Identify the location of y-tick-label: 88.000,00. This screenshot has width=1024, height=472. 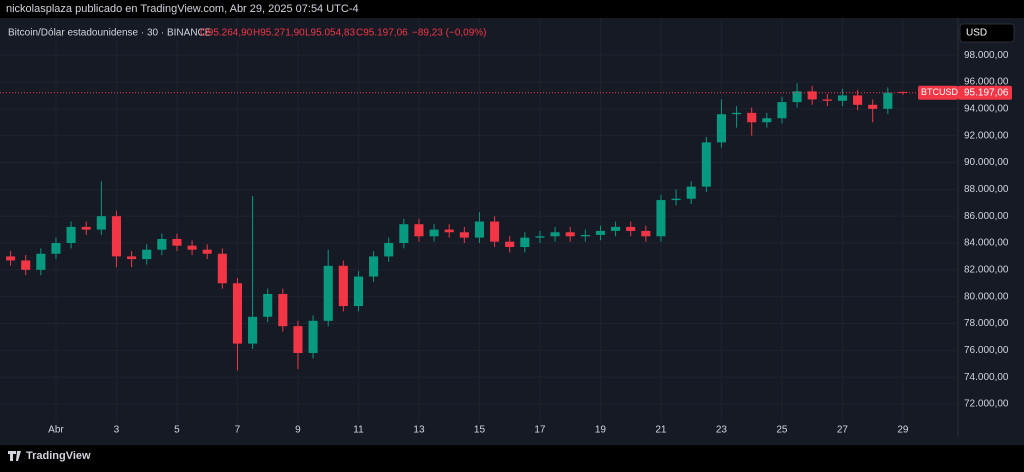
(986, 189).